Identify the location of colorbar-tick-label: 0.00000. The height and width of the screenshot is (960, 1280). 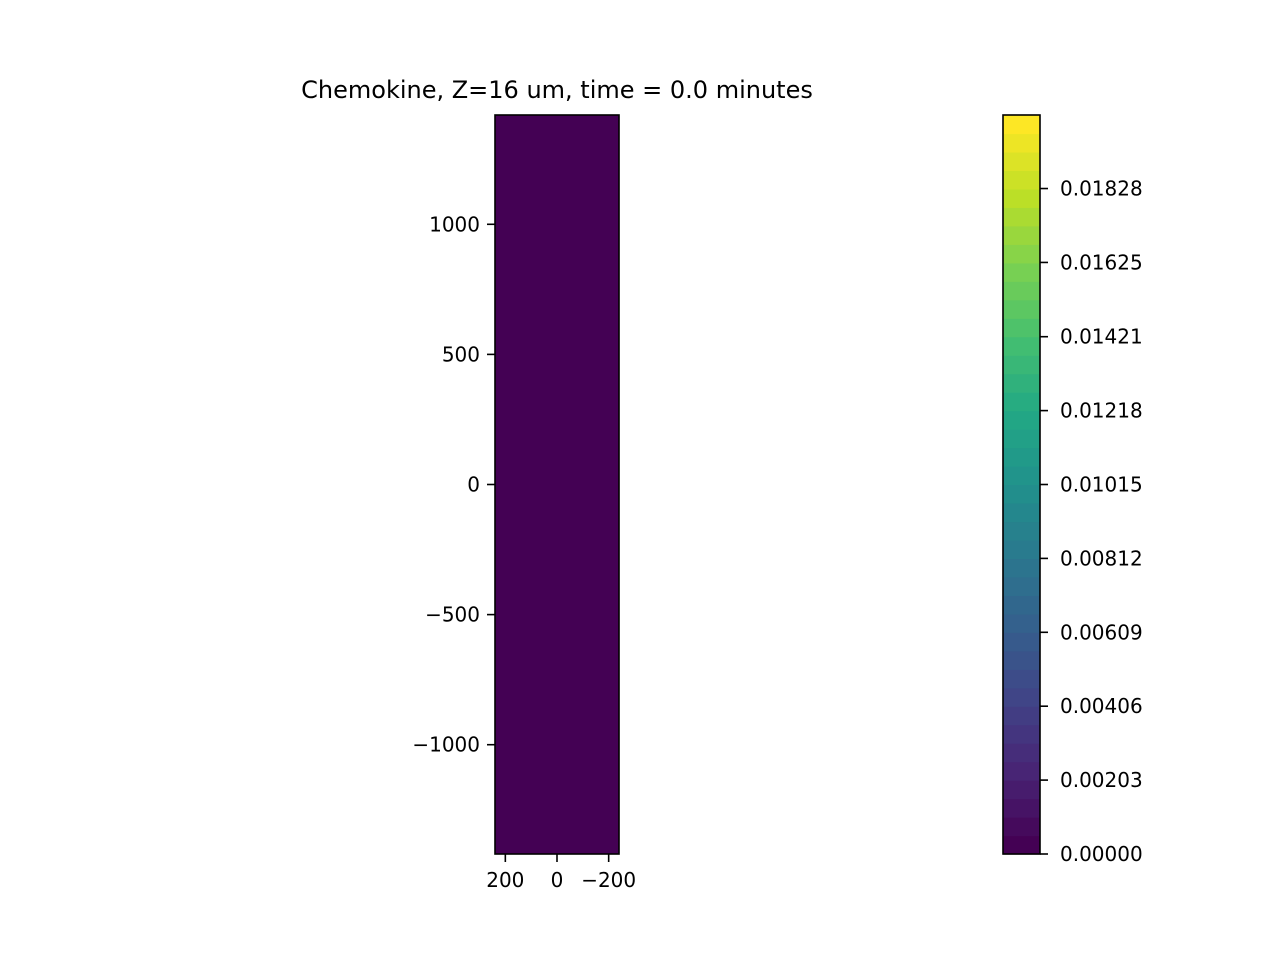
(1101, 854).